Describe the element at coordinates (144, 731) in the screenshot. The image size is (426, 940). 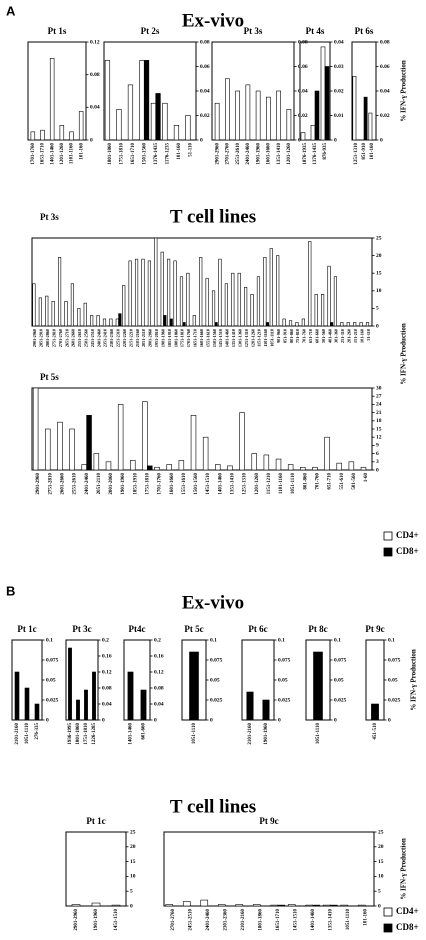
I see `x-tick-label: 601-660` at that location.